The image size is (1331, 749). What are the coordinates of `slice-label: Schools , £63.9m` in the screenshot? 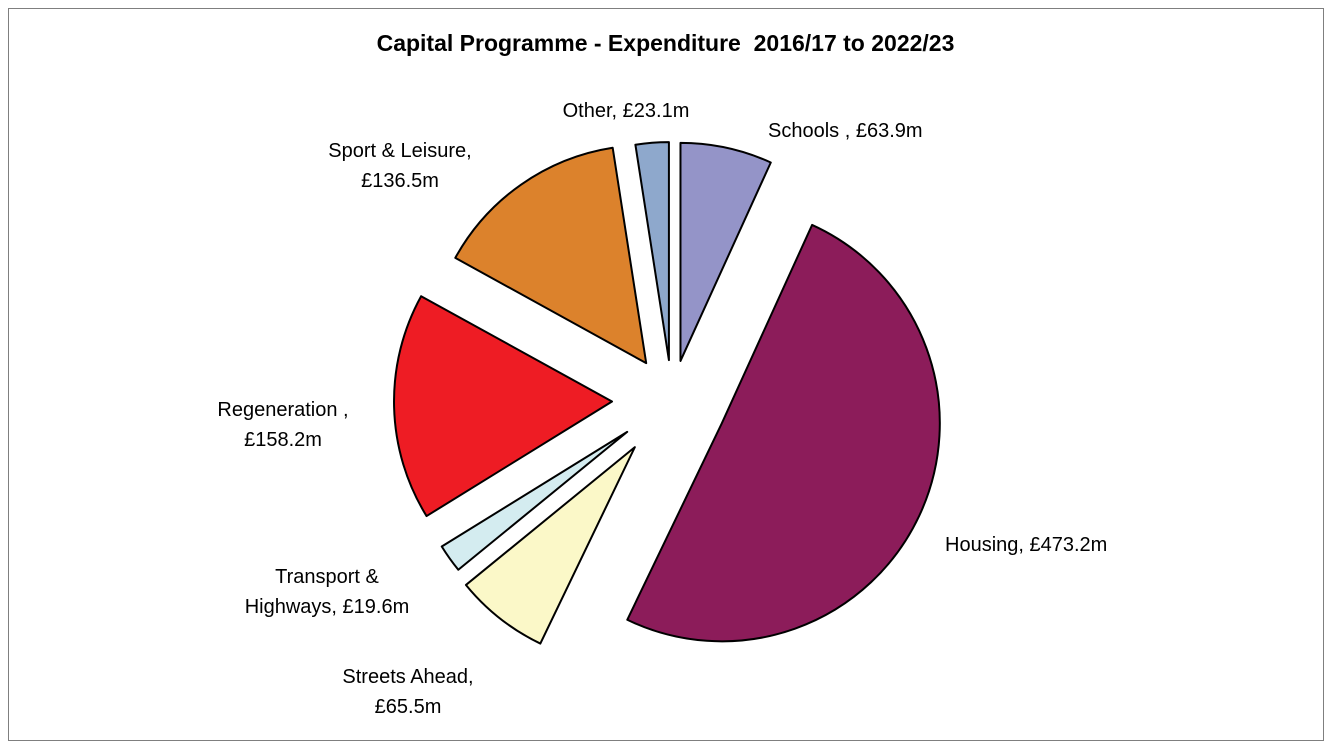 It's located at (845, 131).